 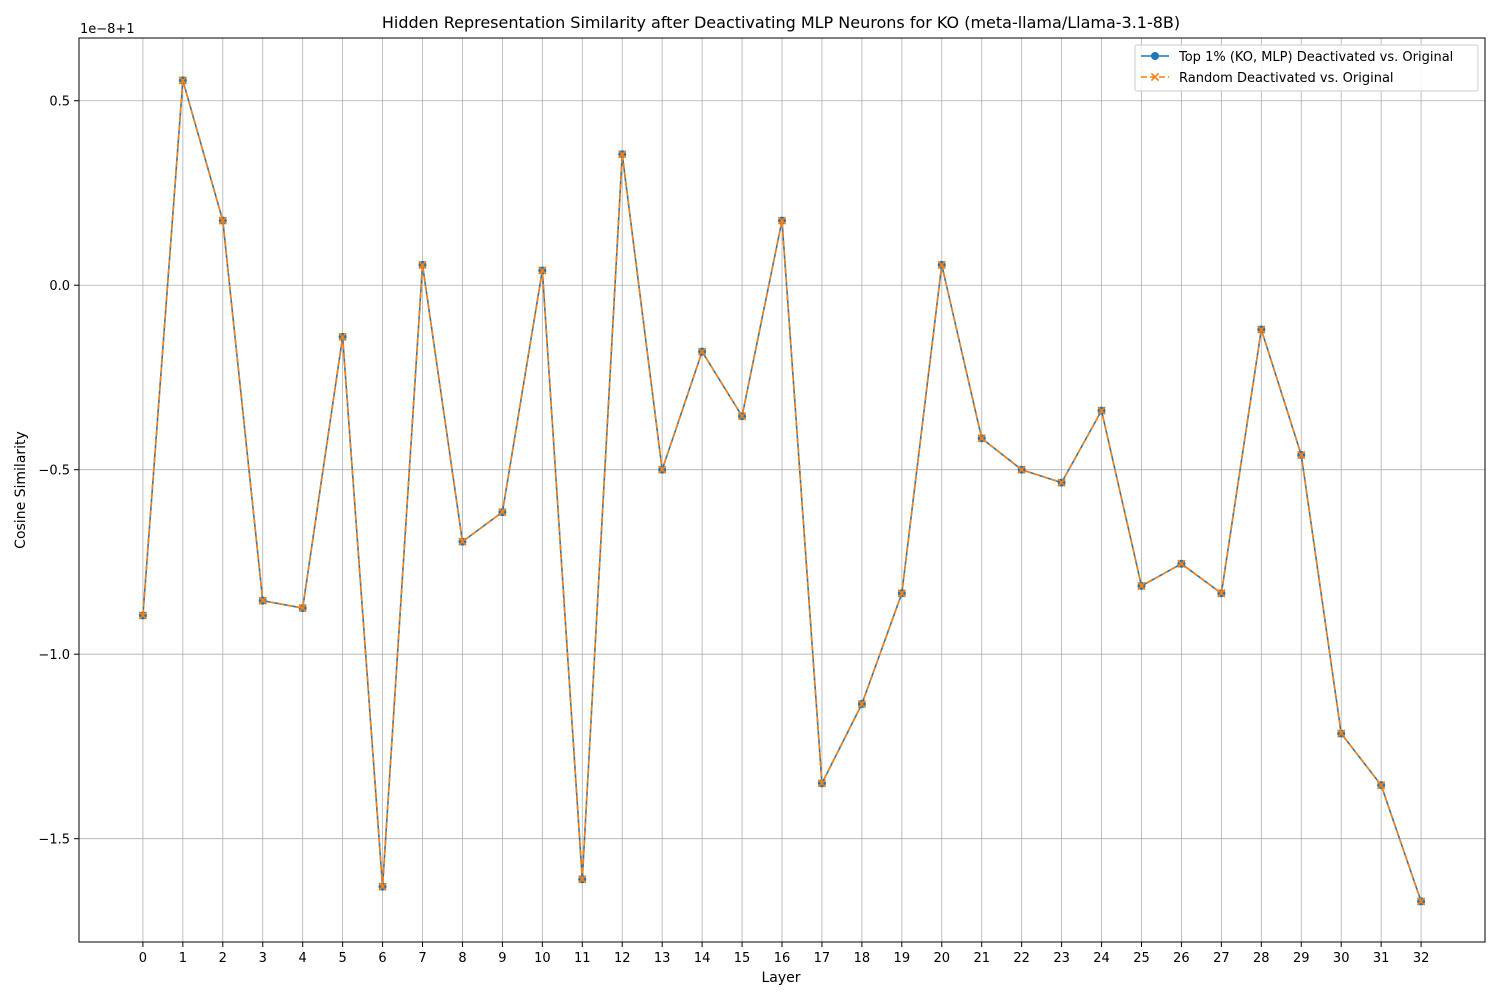 What do you see at coordinates (742, 958) in the screenshot?
I see `x-tick-label: 15` at bounding box center [742, 958].